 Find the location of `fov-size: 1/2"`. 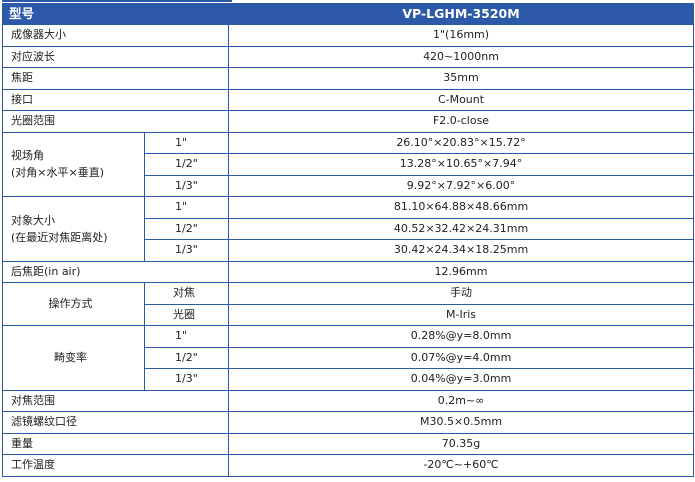

fov-size: 1/2" is located at coordinates (186, 164).